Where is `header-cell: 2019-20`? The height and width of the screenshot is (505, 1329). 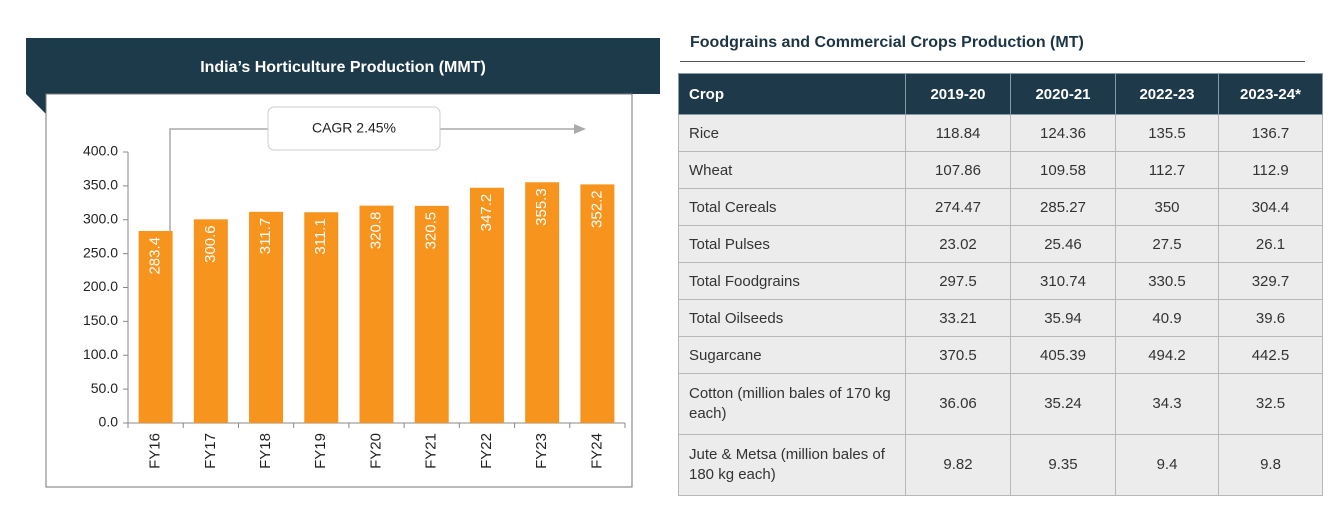
header-cell: 2019-20 is located at coordinates (958, 94).